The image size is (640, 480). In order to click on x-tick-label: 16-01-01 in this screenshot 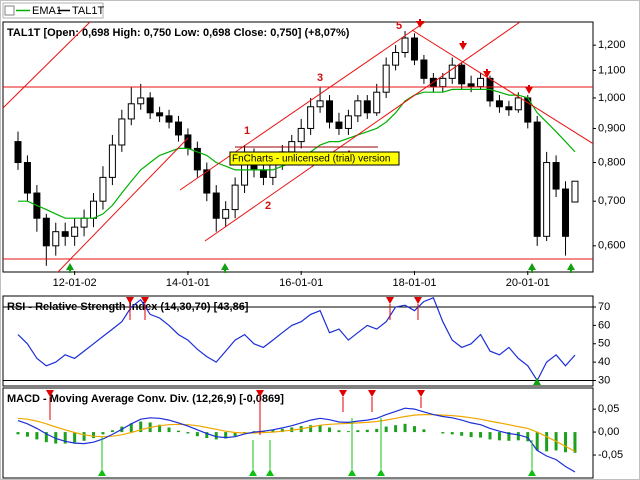, I will do `click(301, 283)`.